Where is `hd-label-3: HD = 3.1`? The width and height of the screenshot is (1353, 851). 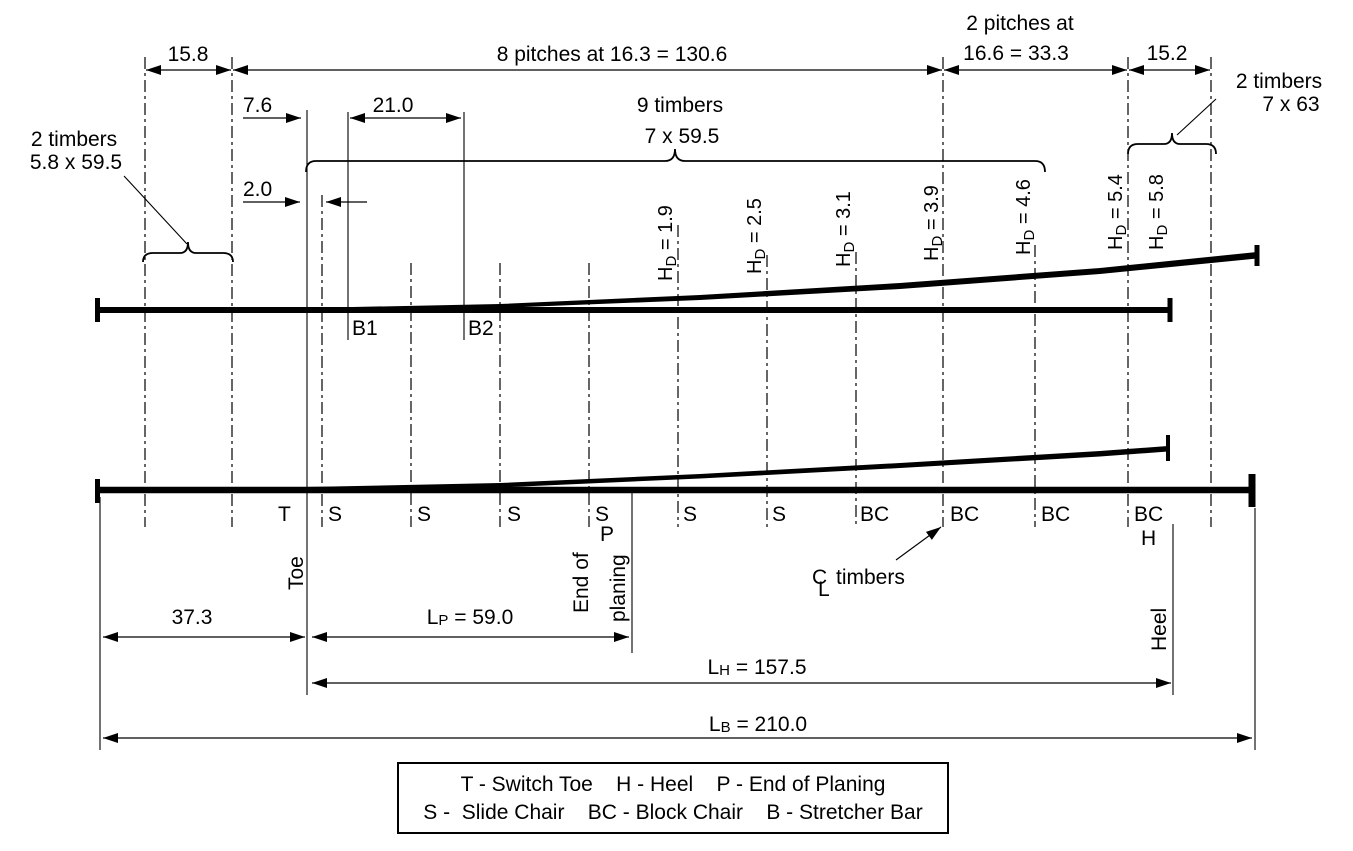 hd-label-3: HD = 3.1 is located at coordinates (845, 229).